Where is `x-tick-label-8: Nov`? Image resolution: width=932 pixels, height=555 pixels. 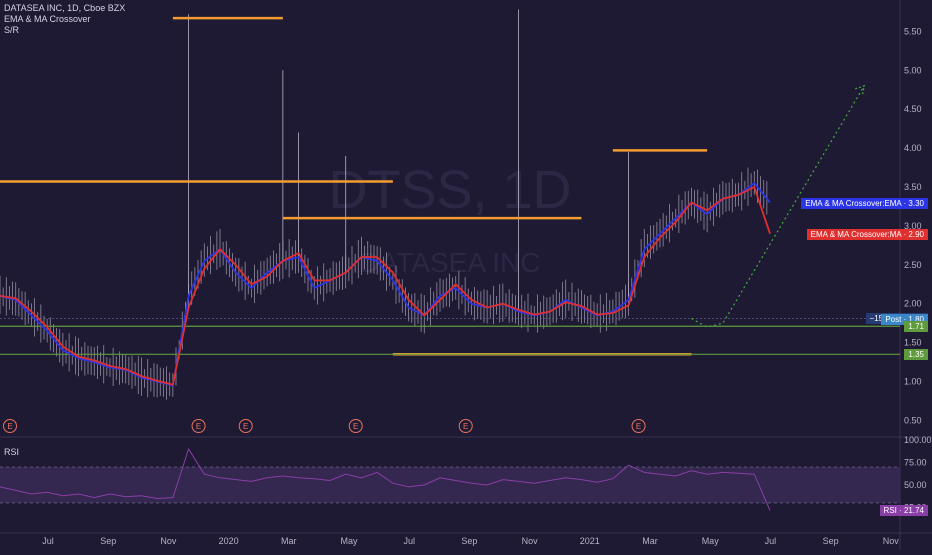 x-tick-label-8: Nov is located at coordinates (530, 541).